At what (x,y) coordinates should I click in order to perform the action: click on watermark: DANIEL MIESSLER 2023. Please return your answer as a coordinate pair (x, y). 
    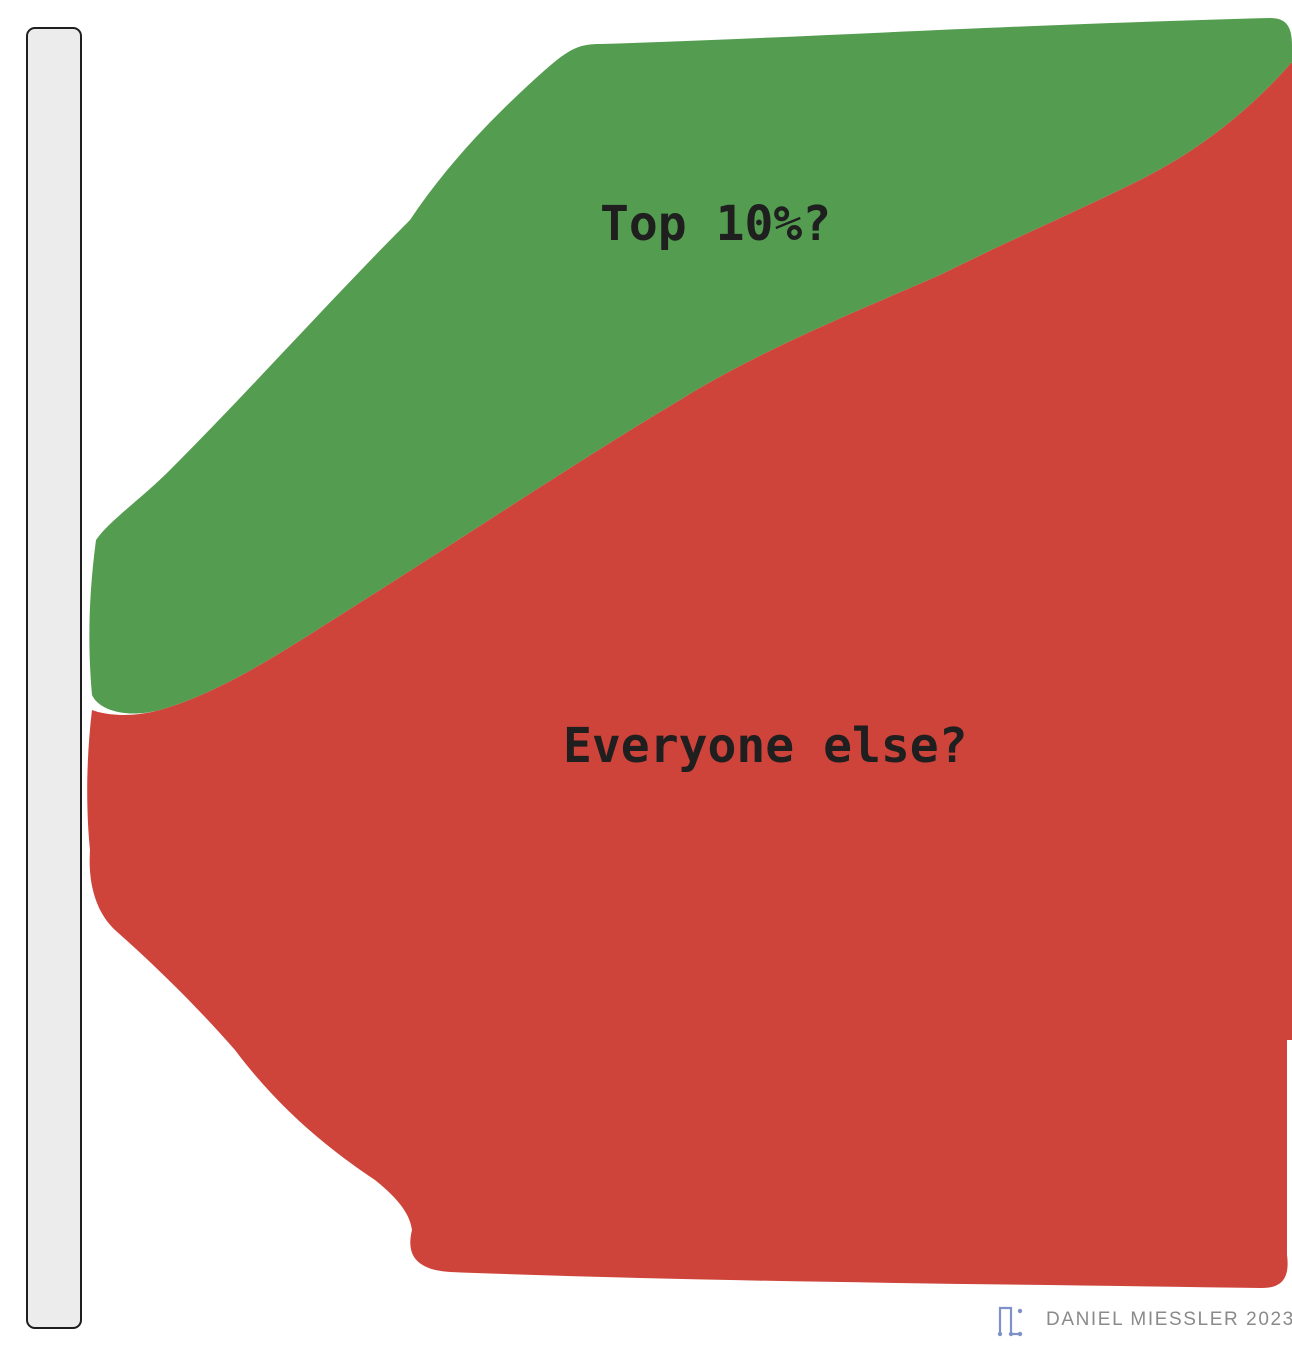
    Looking at the image, I should click on (1144, 1320).